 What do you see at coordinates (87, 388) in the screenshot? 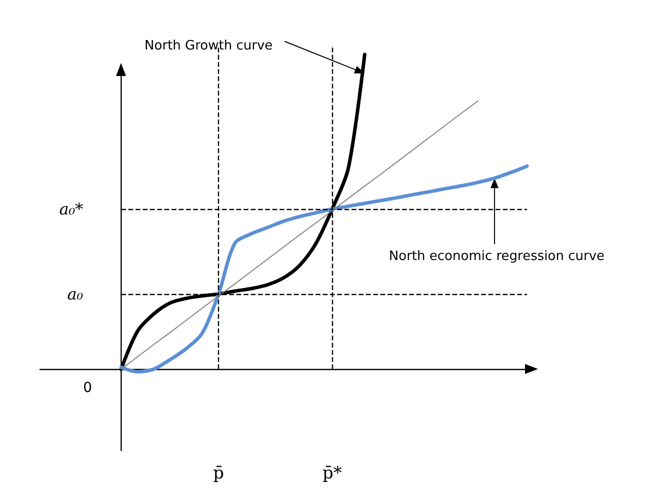
I see `text: 0` at bounding box center [87, 388].